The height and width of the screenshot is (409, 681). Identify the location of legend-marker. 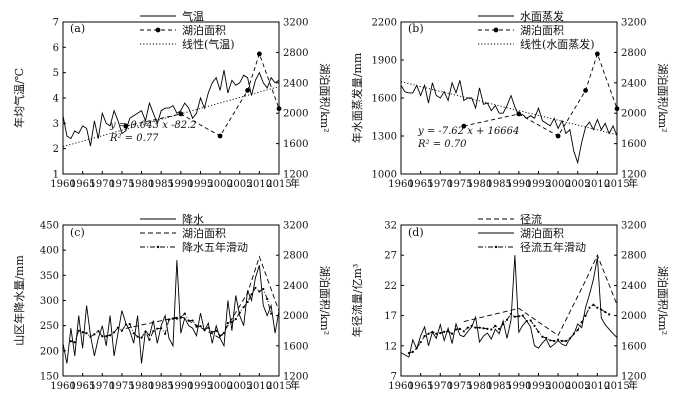
(158, 247).